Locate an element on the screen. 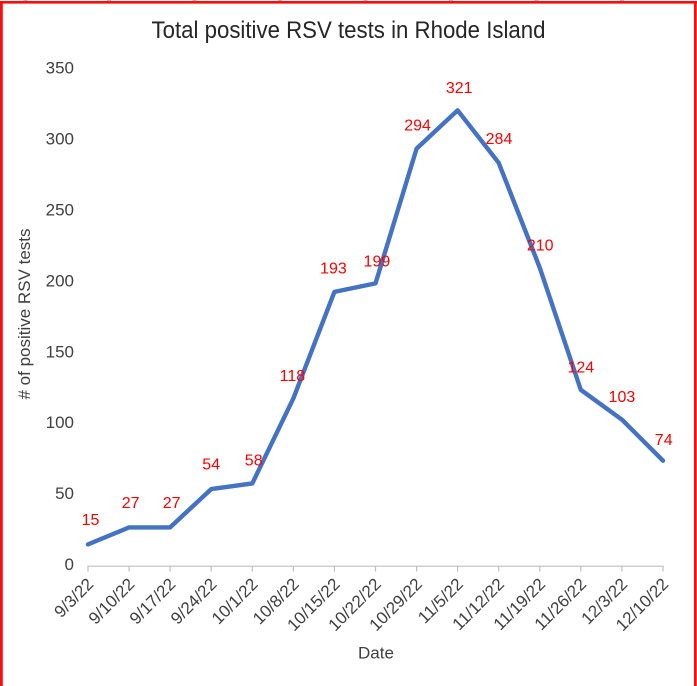 The image size is (697, 686). svg-text: 200 is located at coordinates (60, 280).